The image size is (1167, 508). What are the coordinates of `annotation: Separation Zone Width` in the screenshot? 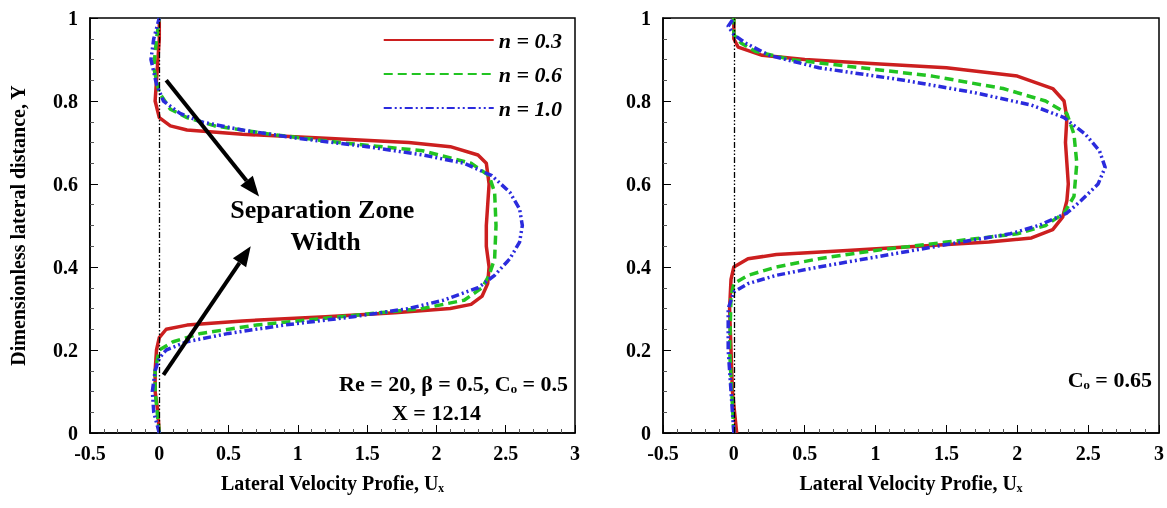 It's located at (325, 225).